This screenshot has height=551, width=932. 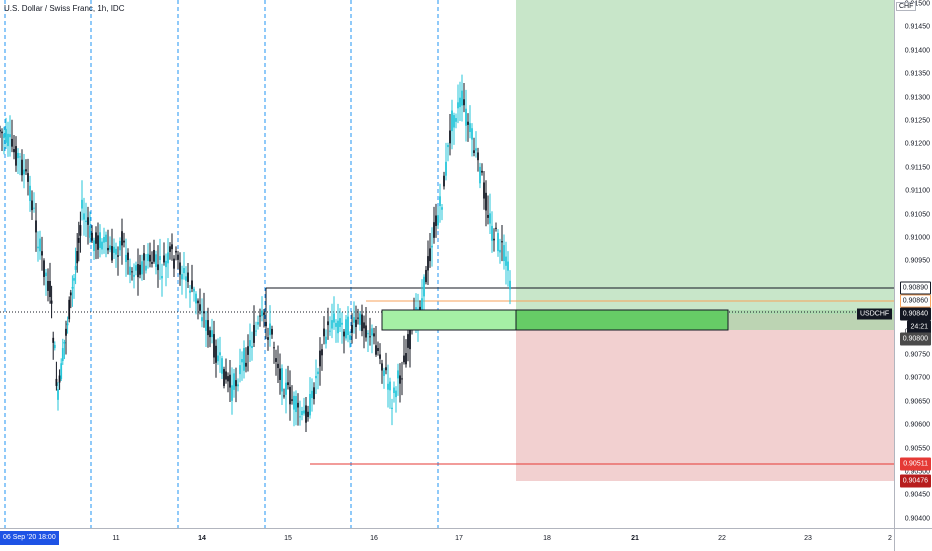 I want to click on price-tick: 0.90600, so click(x=917, y=425).